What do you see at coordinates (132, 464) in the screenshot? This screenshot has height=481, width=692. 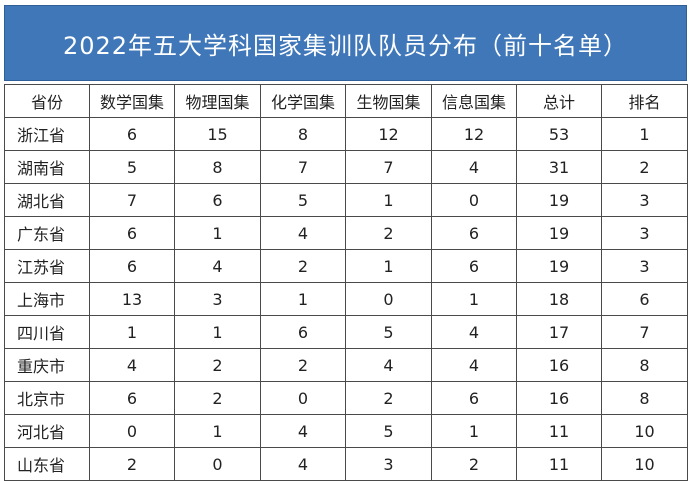 I see `cell-math: 2` at bounding box center [132, 464].